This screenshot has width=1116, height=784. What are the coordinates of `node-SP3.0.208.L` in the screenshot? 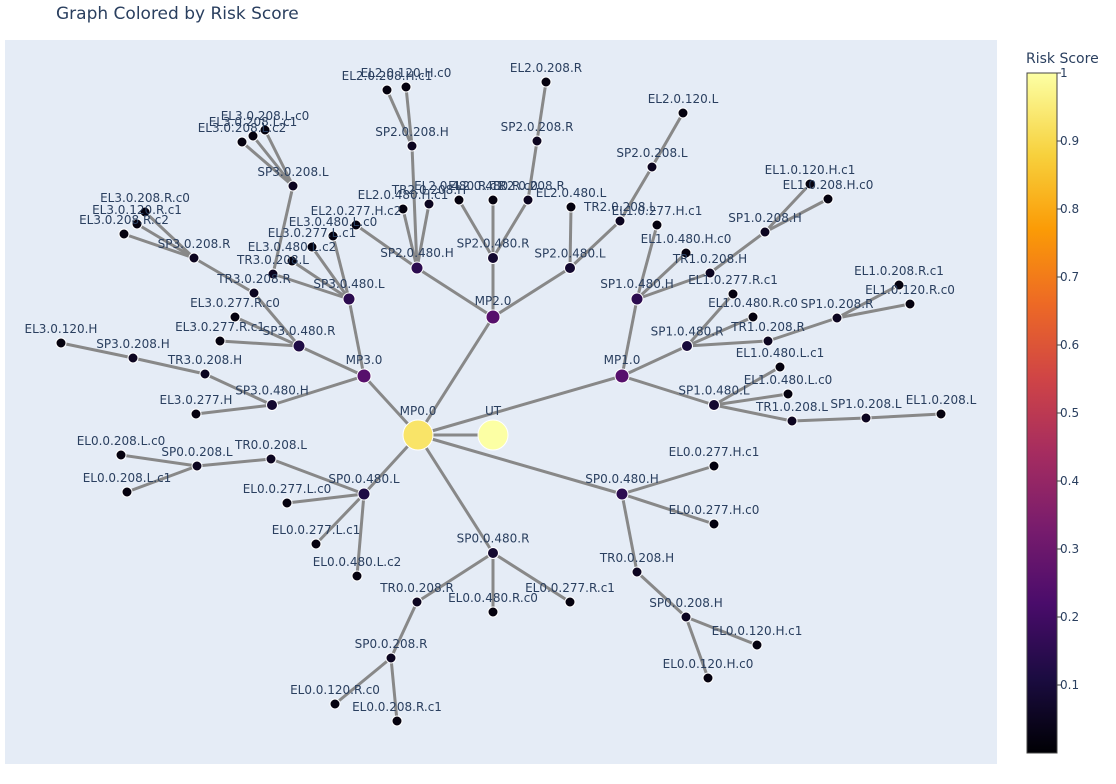 It's located at (293, 186).